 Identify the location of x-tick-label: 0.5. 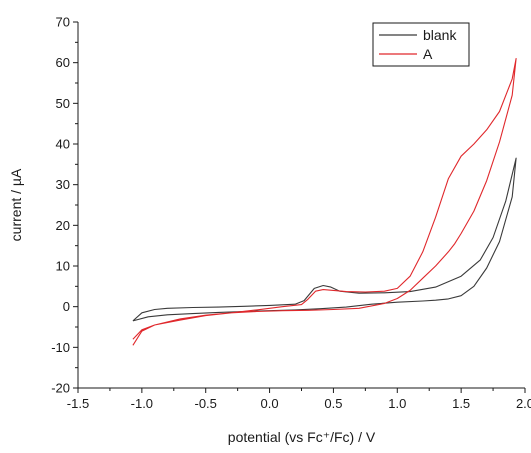
(333, 403).